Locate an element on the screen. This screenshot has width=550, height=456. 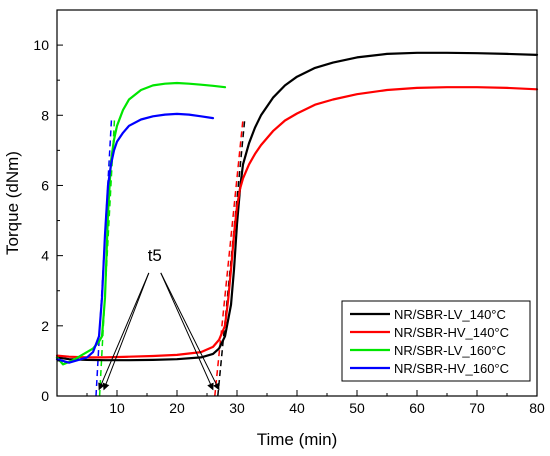
x-tick-label-7: 70 is located at coordinates (477, 408).